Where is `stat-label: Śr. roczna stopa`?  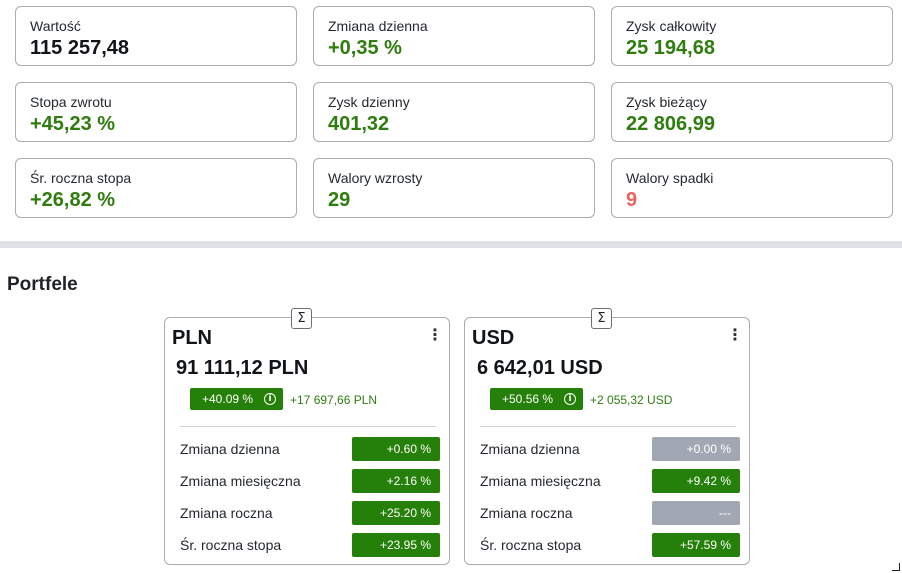 stat-label: Śr. roczna stopa is located at coordinates (81, 178).